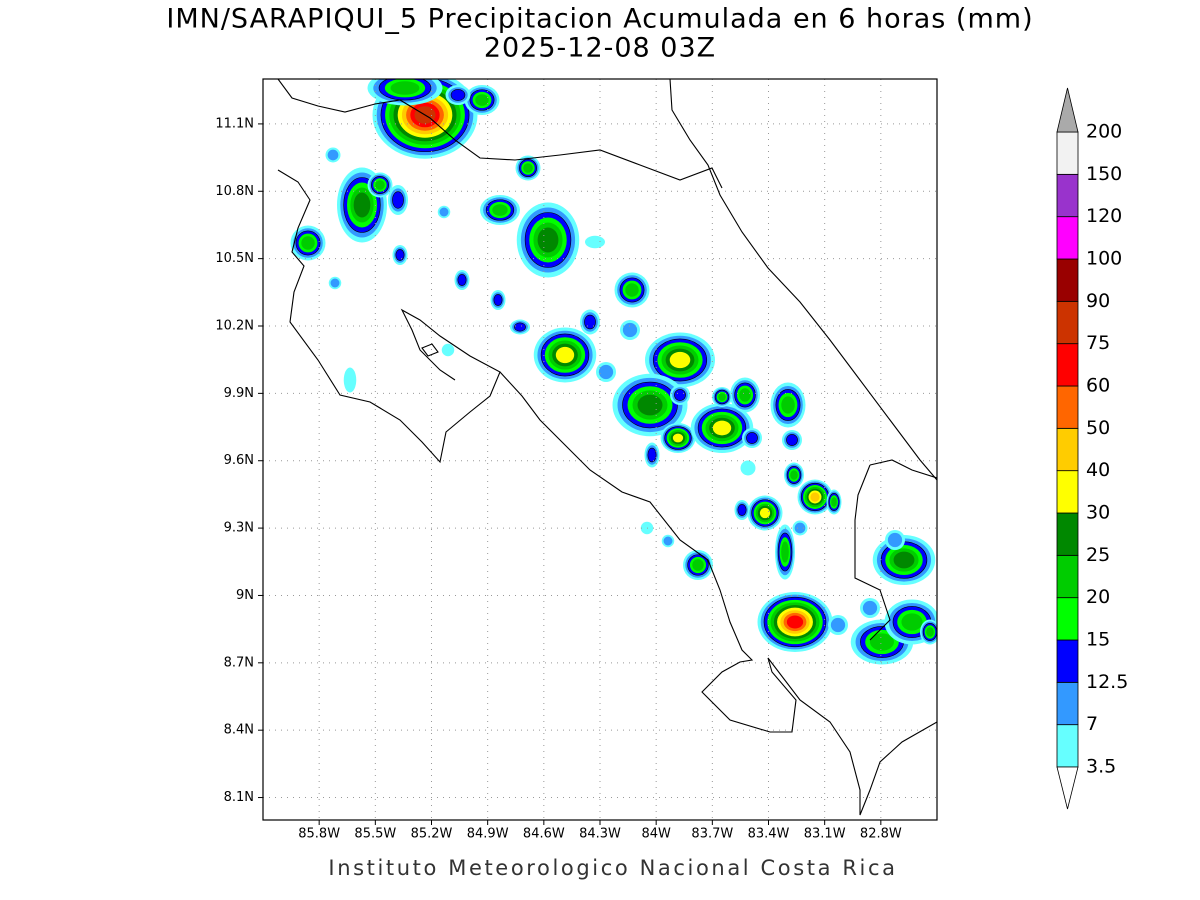 This screenshot has width=1200, height=900. Describe the element at coordinates (1098, 513) in the screenshot. I see `colorbar-label: 30` at that location.